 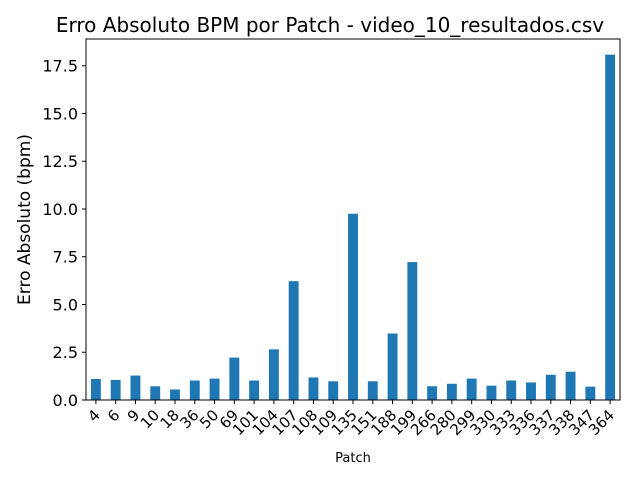 I want to click on y-axis: 0.0 2.5 5.0 7.5 10.0 12.5 15.0 17.5, so click(x=64, y=233).